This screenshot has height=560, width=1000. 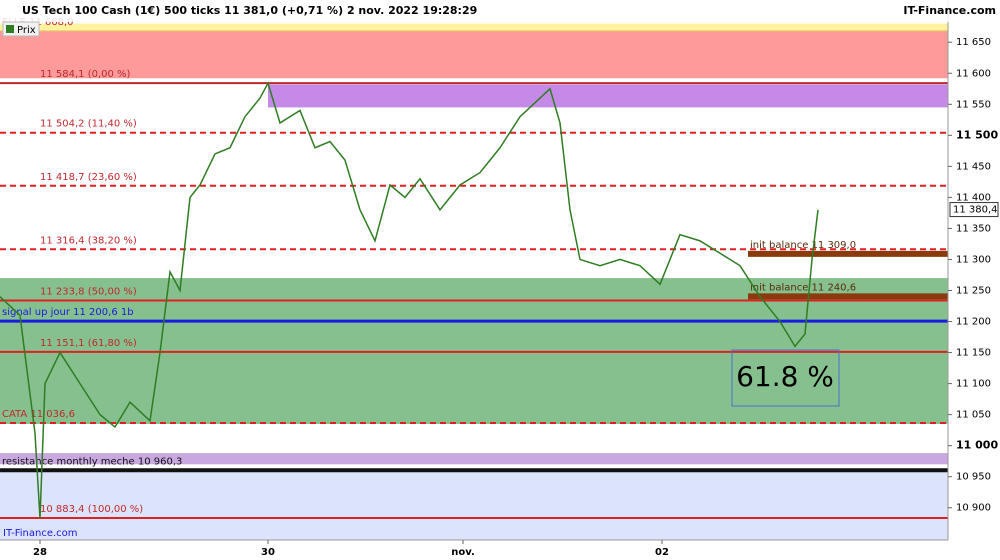 I want to click on watermark: IT-Finance.com, so click(x=40, y=533).